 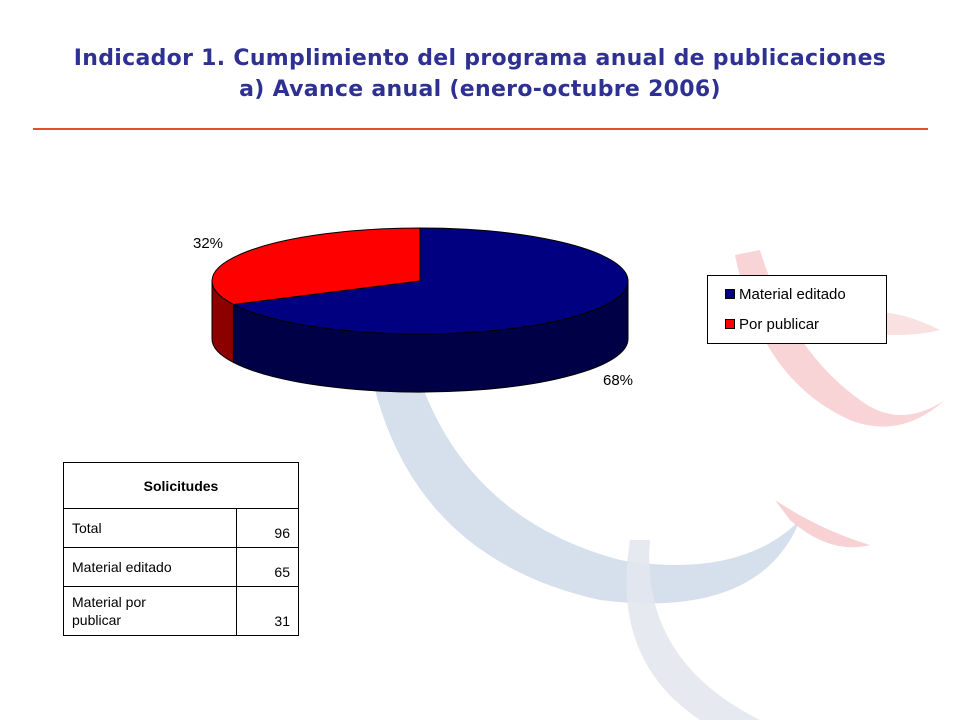 I want to click on table-row: Material editado 65, so click(x=181, y=567).